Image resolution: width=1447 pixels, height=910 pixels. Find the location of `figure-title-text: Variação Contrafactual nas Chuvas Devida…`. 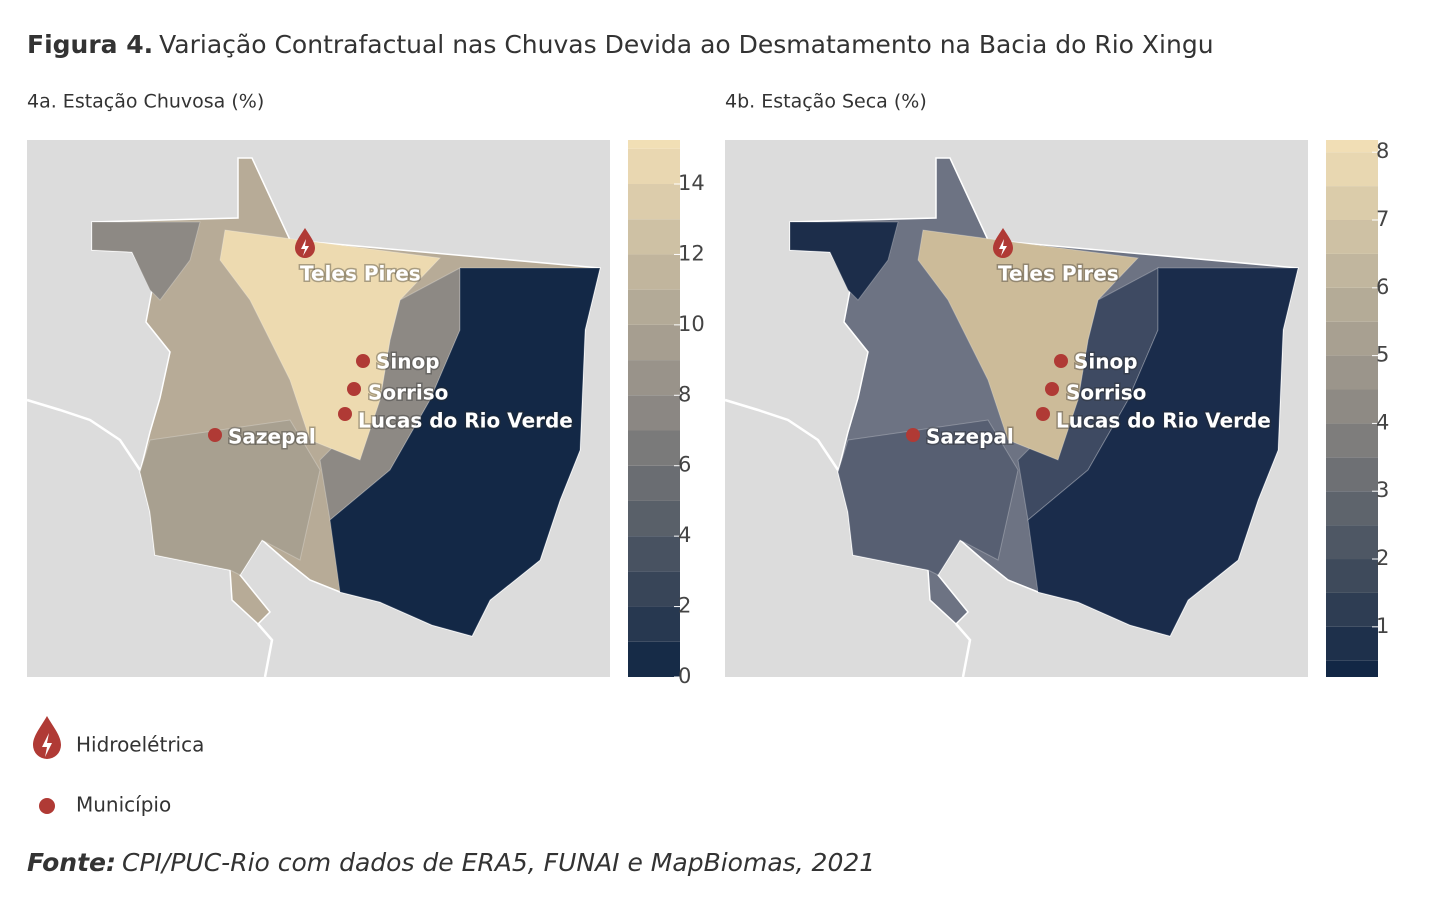

figure-title-text: Variação Contrafactual nas Chuvas Devida… is located at coordinates (686, 44).